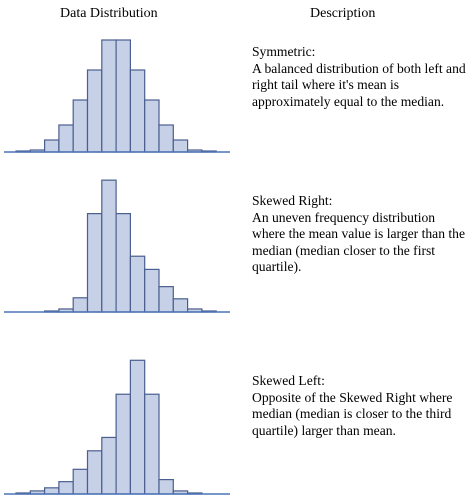 The image size is (474, 504). Describe the element at coordinates (292, 200) in the screenshot. I see `skewed-right-description-title: Skewed Right:` at that location.